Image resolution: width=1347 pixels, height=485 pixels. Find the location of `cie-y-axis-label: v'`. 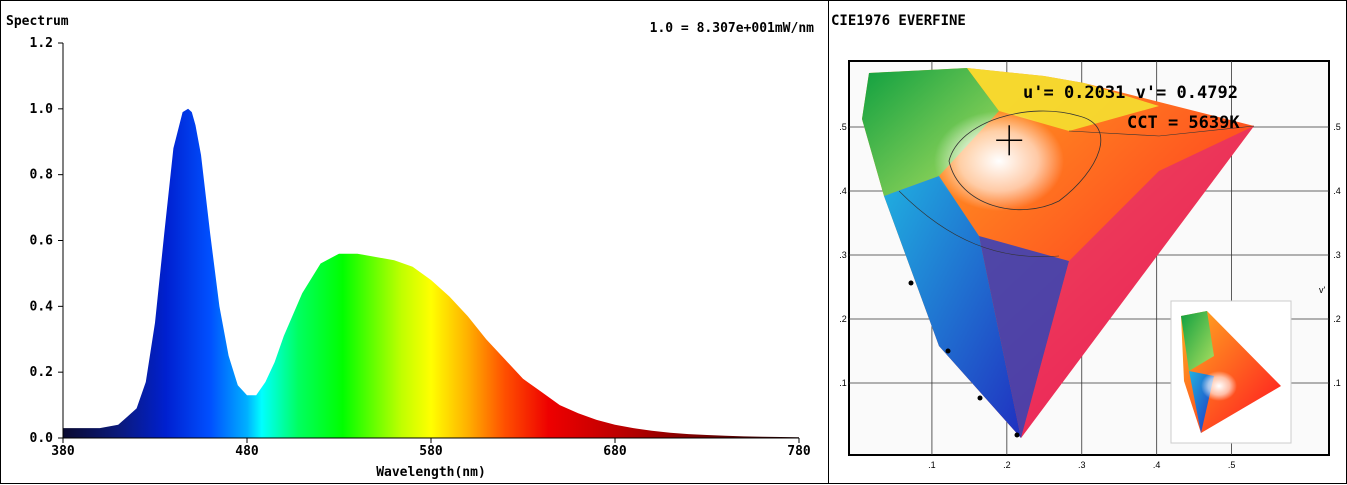

cie-y-axis-label: v' is located at coordinates (1322, 290).